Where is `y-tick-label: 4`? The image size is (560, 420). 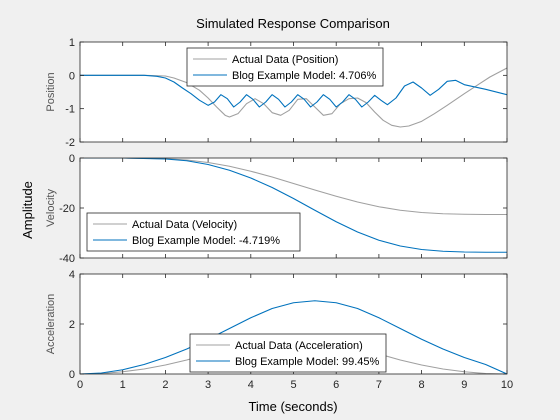
y-tick-label: 4 is located at coordinates (72, 275).